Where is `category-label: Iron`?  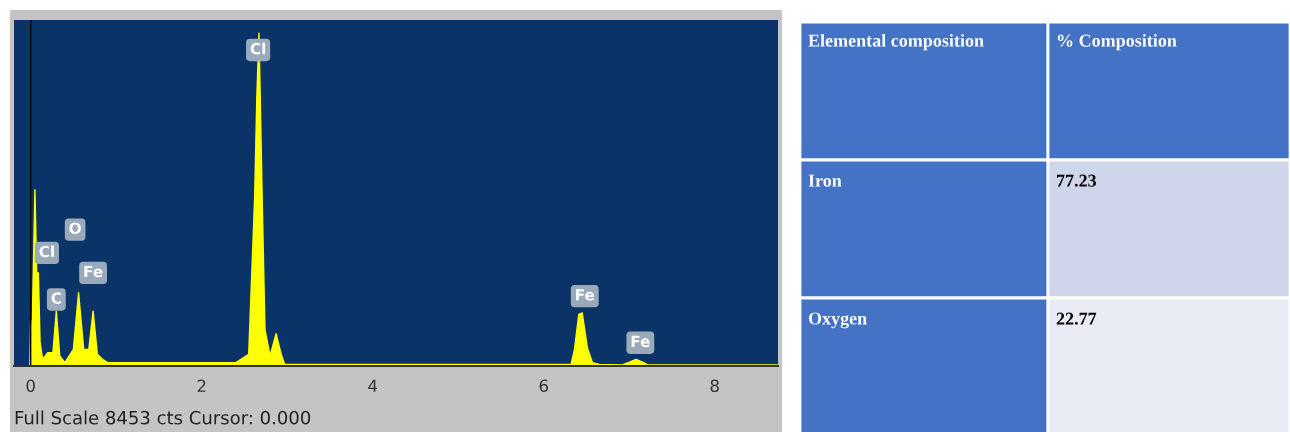 category-label: Iron is located at coordinates (825, 180).